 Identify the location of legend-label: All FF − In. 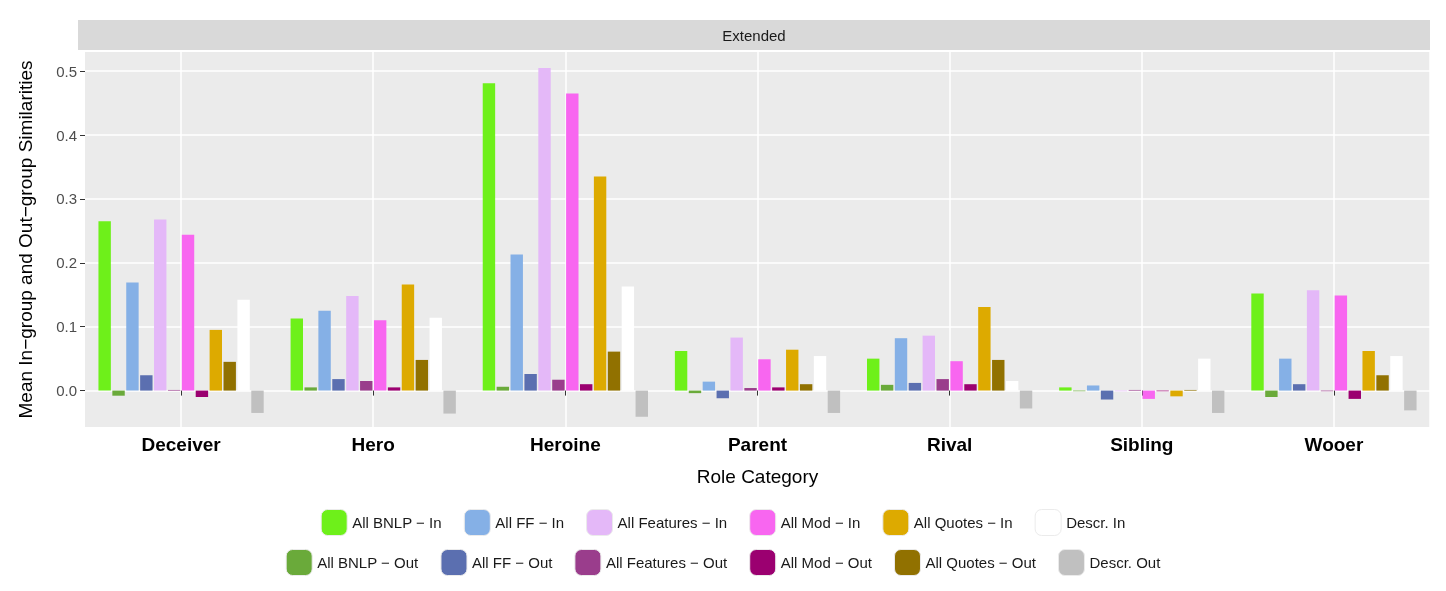
(530, 522).